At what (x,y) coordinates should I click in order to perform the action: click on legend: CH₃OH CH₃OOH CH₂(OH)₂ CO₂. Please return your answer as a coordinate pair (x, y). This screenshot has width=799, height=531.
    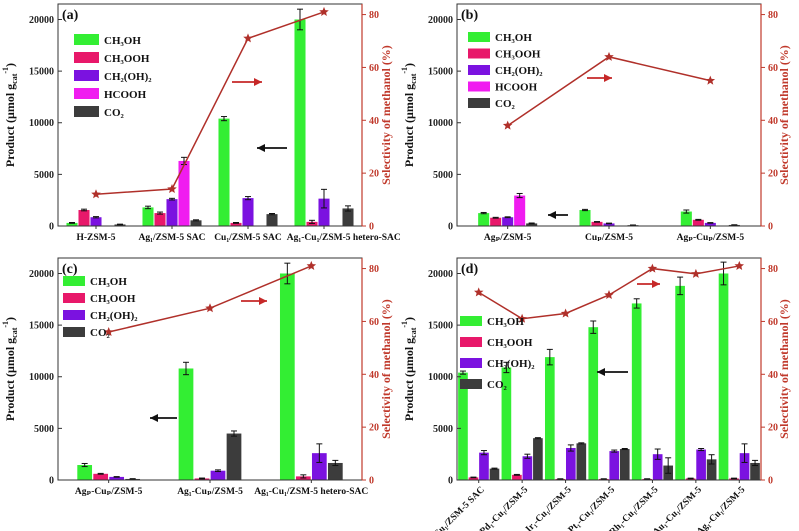
    Looking at the image, I should click on (497, 353).